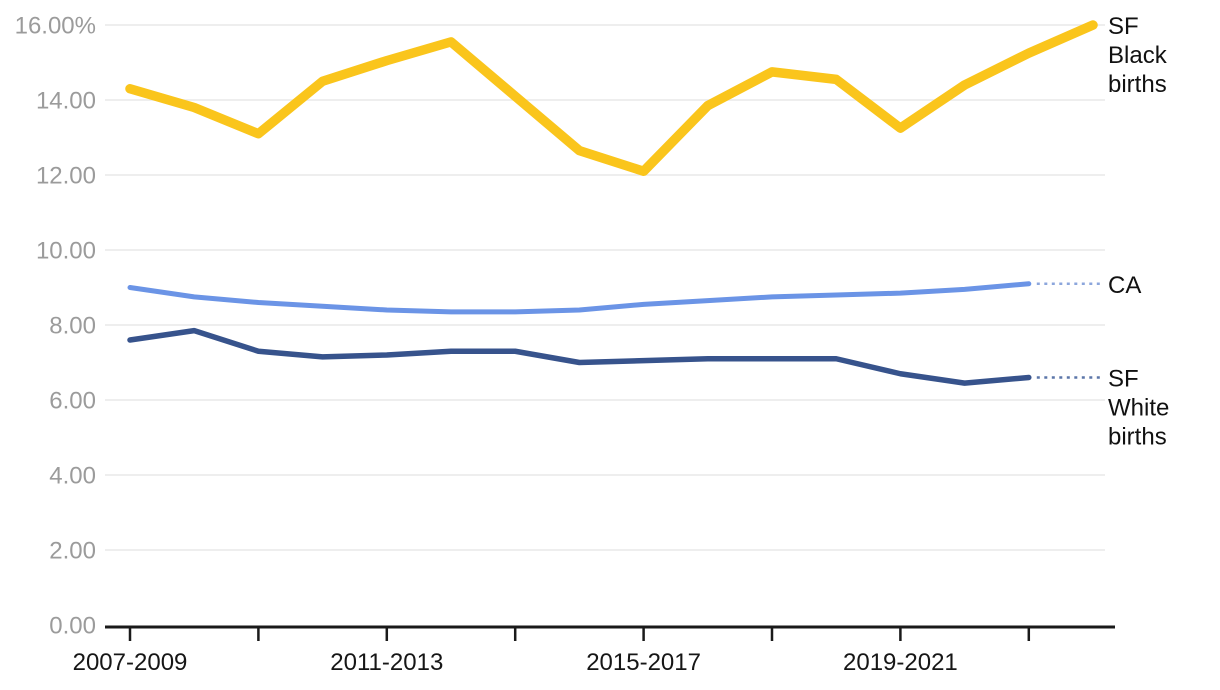 The width and height of the screenshot is (1220, 690). What do you see at coordinates (643, 662) in the screenshot?
I see `x-axis-label: 2015-2017` at bounding box center [643, 662].